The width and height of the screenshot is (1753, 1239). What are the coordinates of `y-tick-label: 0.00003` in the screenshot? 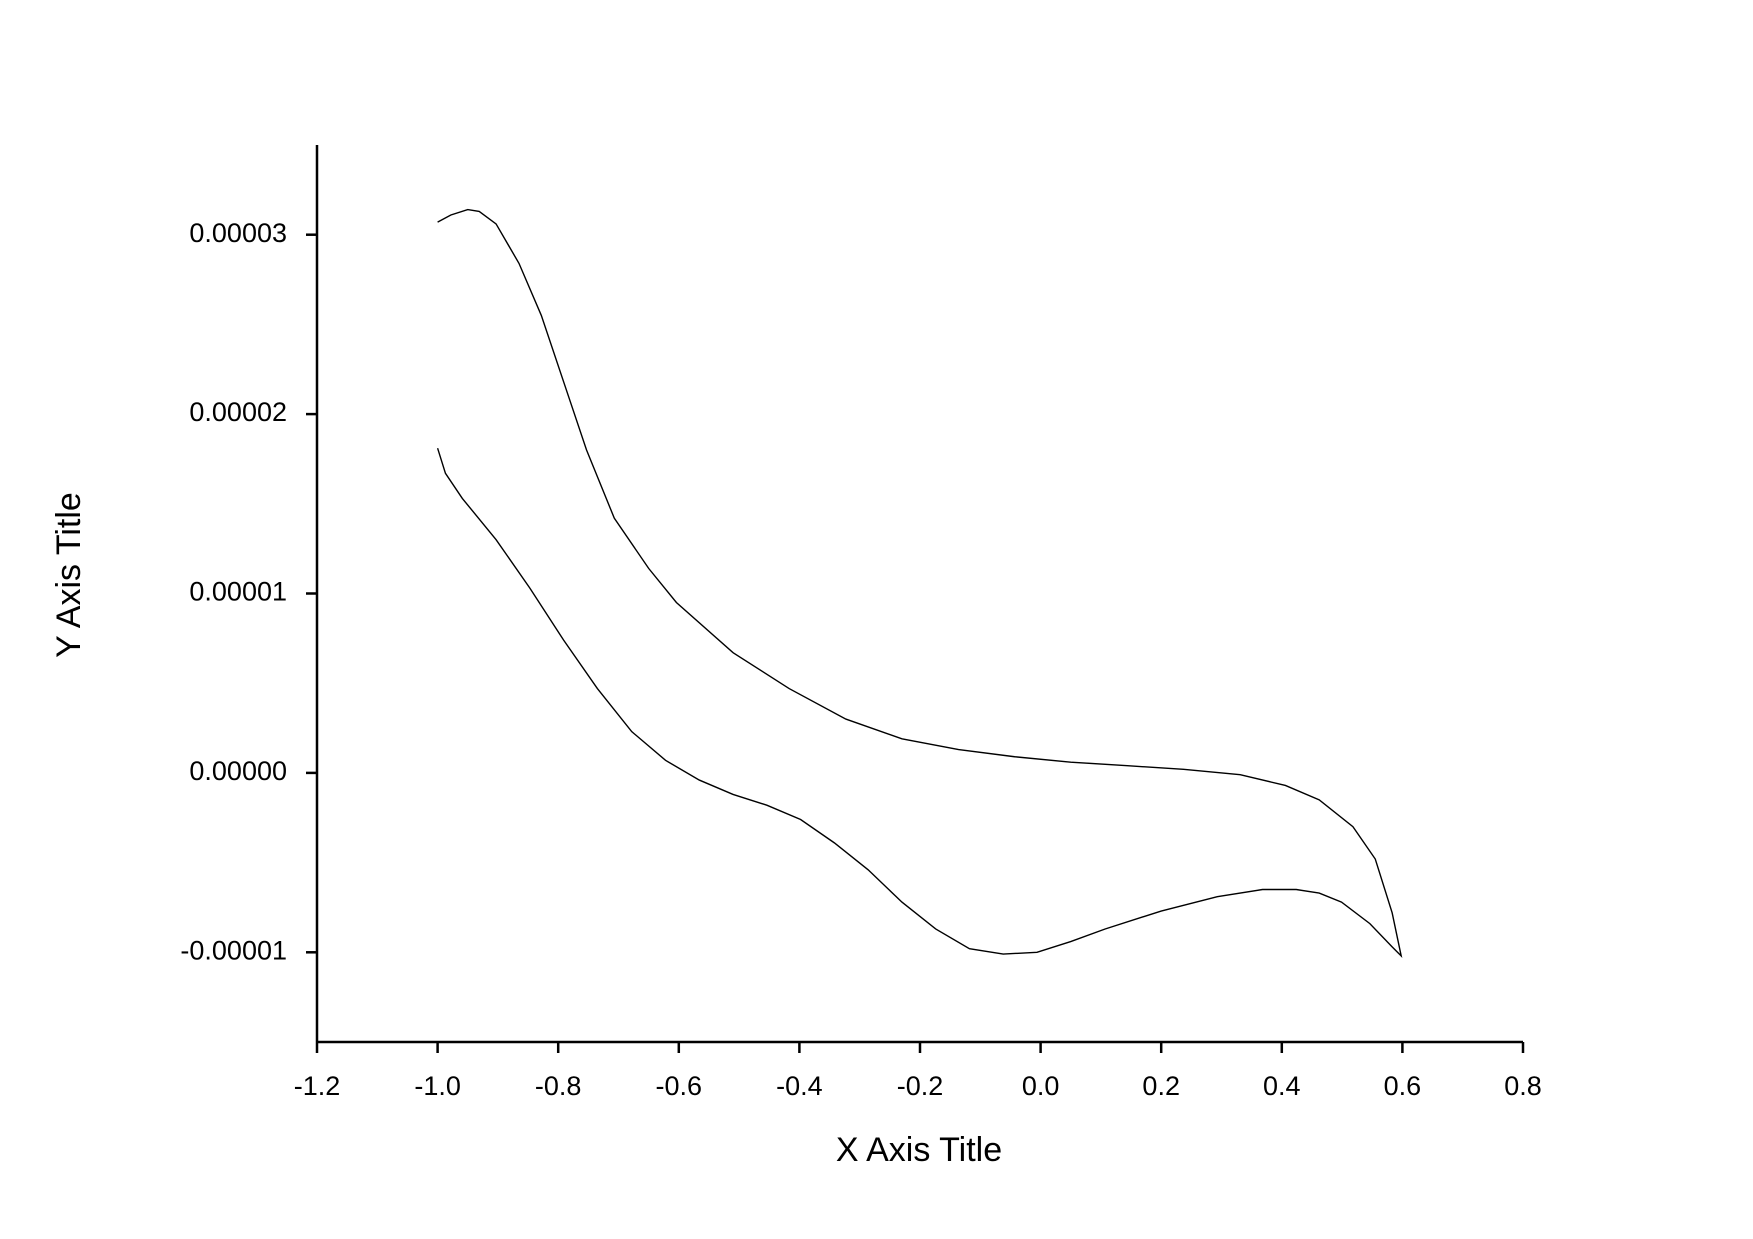 It's located at (238, 233).